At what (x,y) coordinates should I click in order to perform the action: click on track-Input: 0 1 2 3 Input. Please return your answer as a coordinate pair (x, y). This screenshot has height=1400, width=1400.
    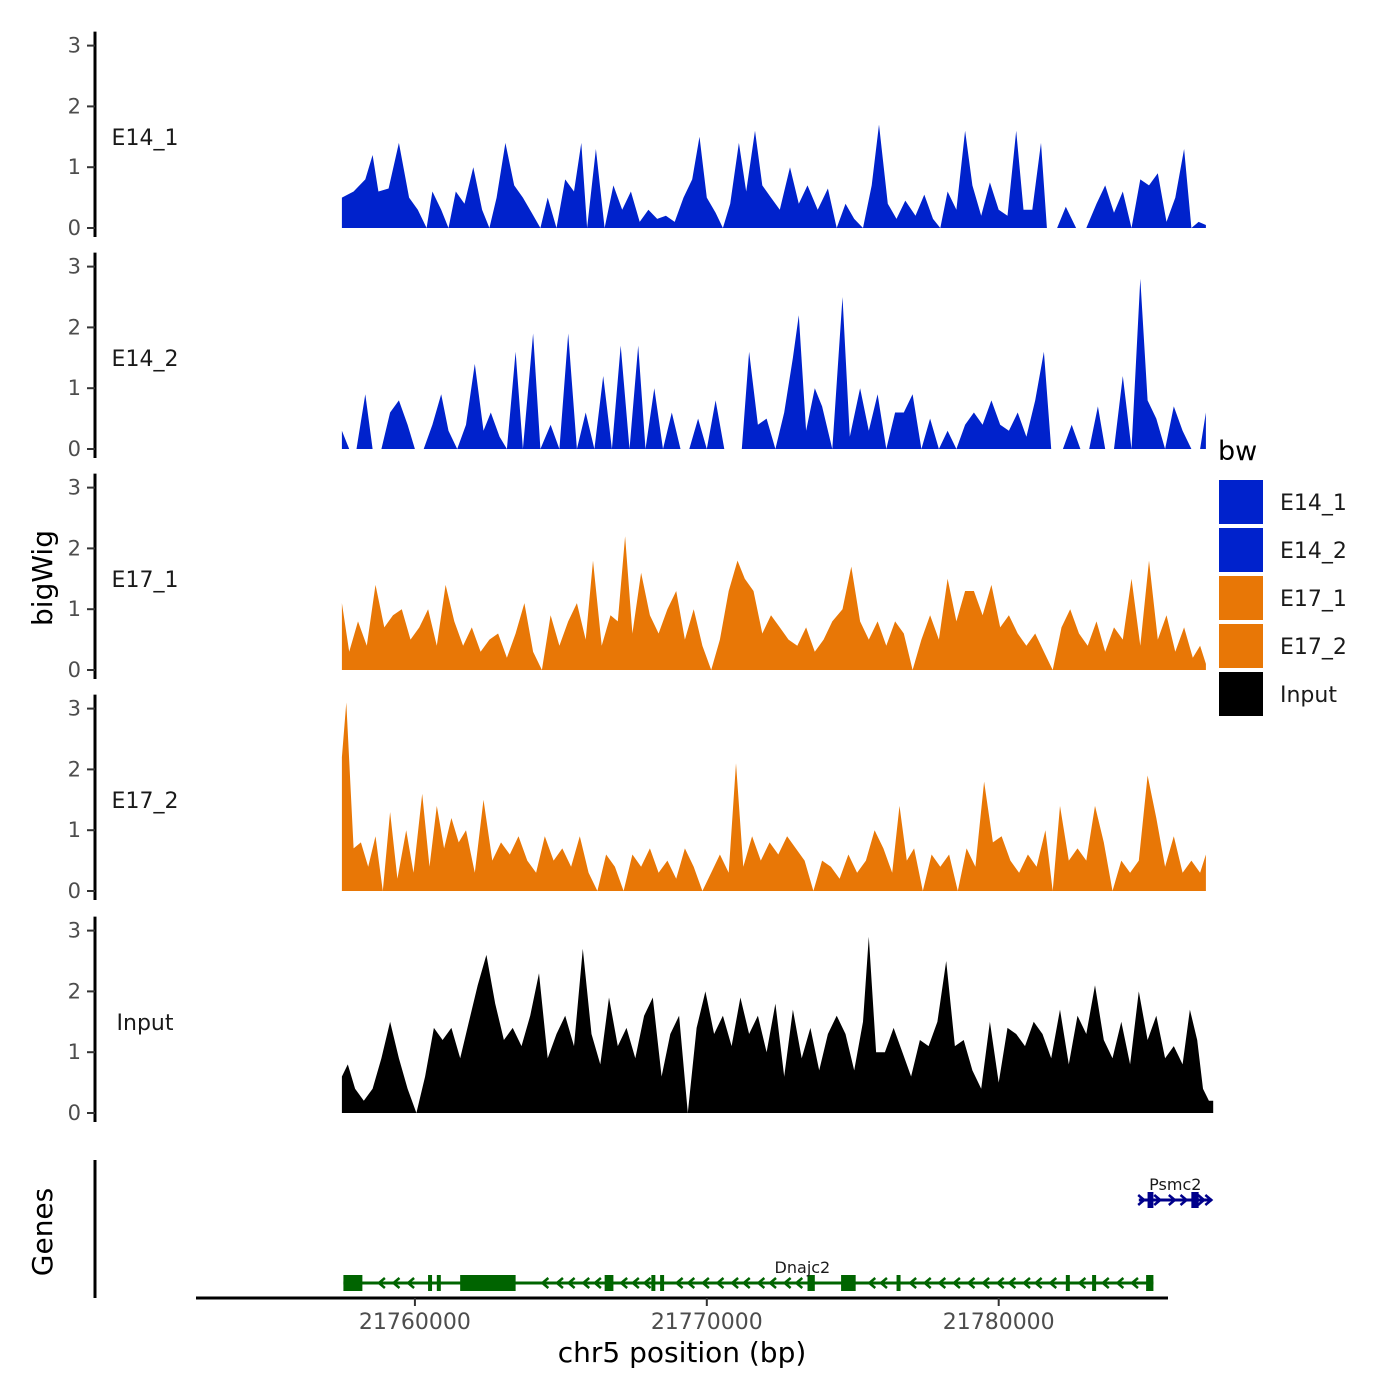
    Looking at the image, I should click on (641, 1020).